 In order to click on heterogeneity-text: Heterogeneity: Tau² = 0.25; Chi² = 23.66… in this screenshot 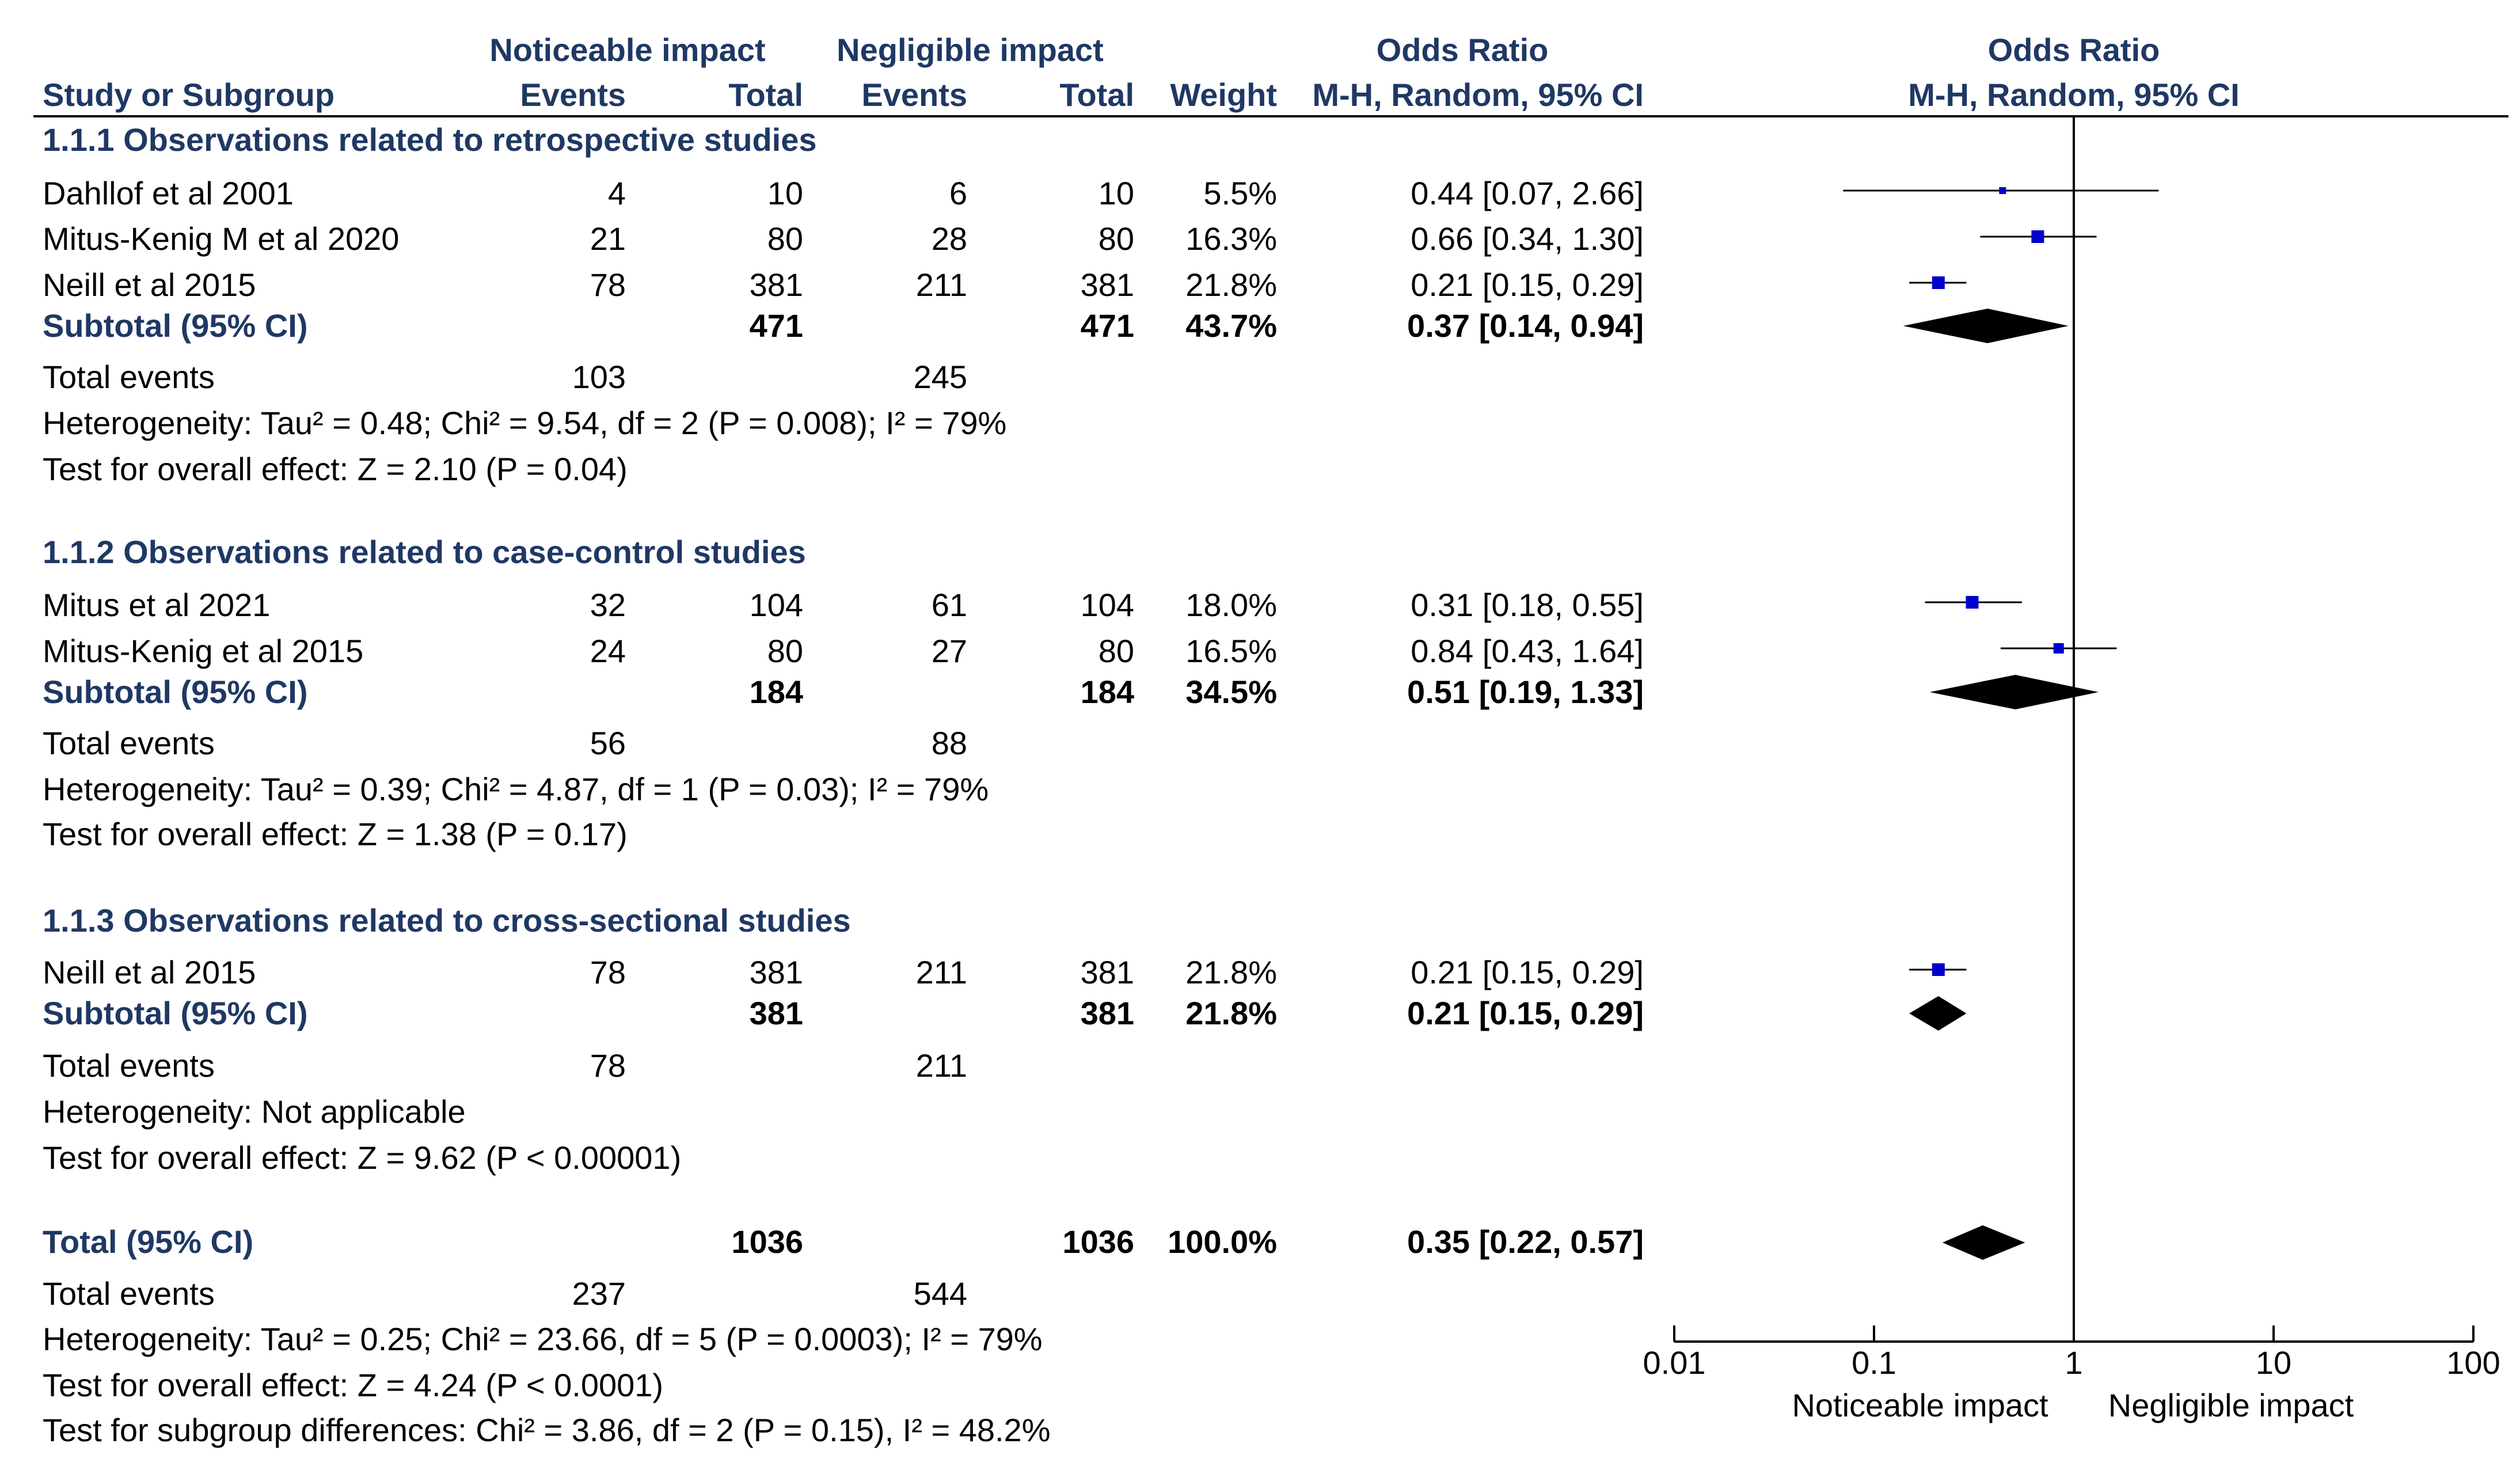, I will do `click(543, 1339)`.